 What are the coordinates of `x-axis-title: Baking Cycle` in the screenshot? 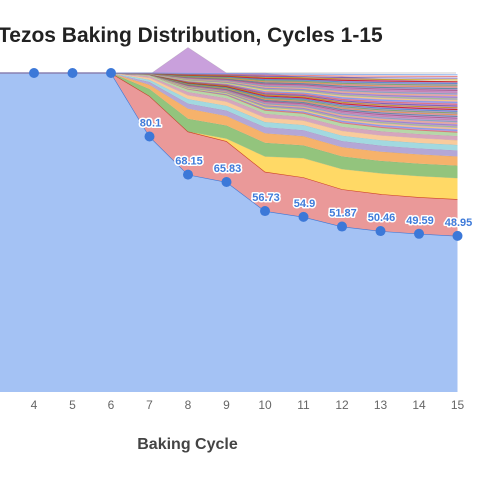 It's located at (187, 444).